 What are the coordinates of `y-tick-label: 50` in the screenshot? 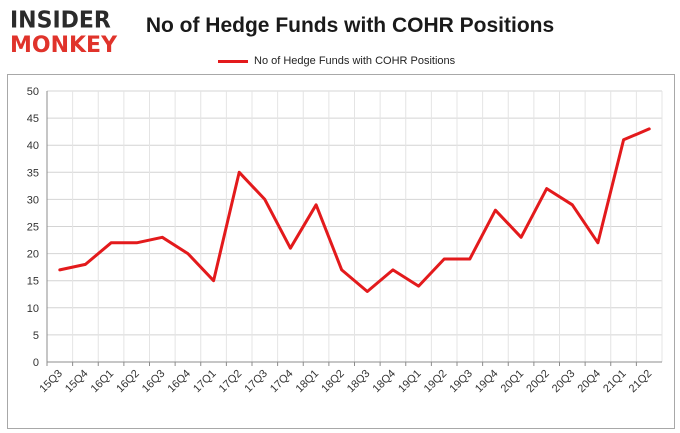 It's located at (33, 92).